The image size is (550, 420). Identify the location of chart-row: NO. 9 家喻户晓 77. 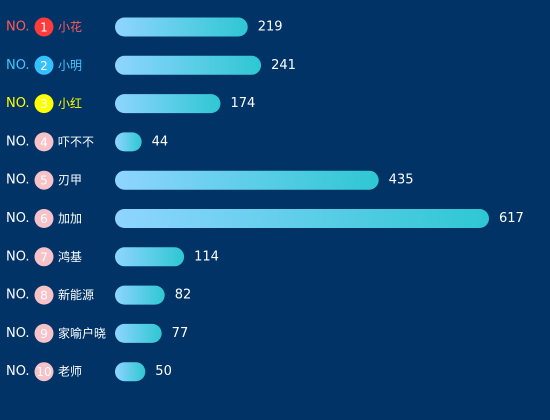
(97, 333).